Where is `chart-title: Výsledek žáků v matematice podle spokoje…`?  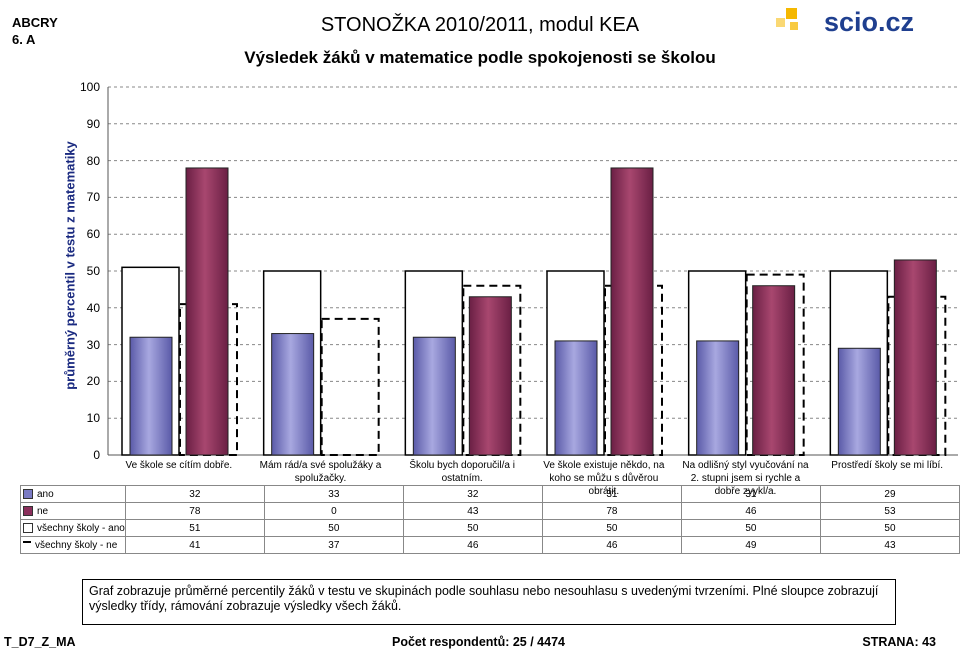
chart-title: Výsledek žáků v matematice podle spokoje… is located at coordinates (480, 57).